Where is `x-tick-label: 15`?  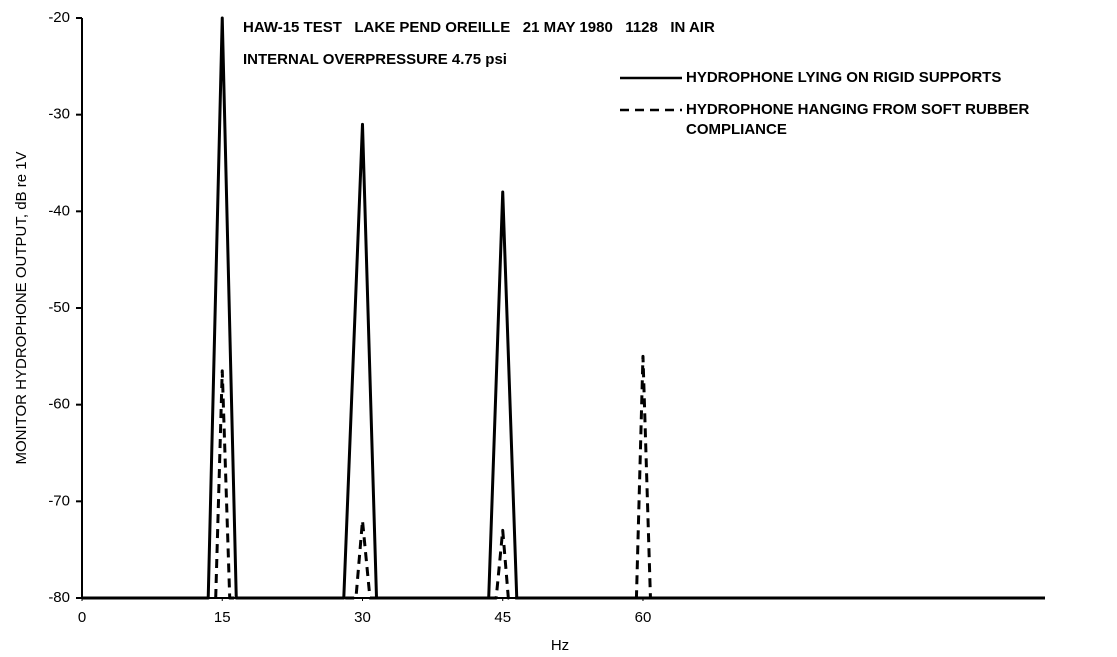
x-tick-label: 15 is located at coordinates (222, 617).